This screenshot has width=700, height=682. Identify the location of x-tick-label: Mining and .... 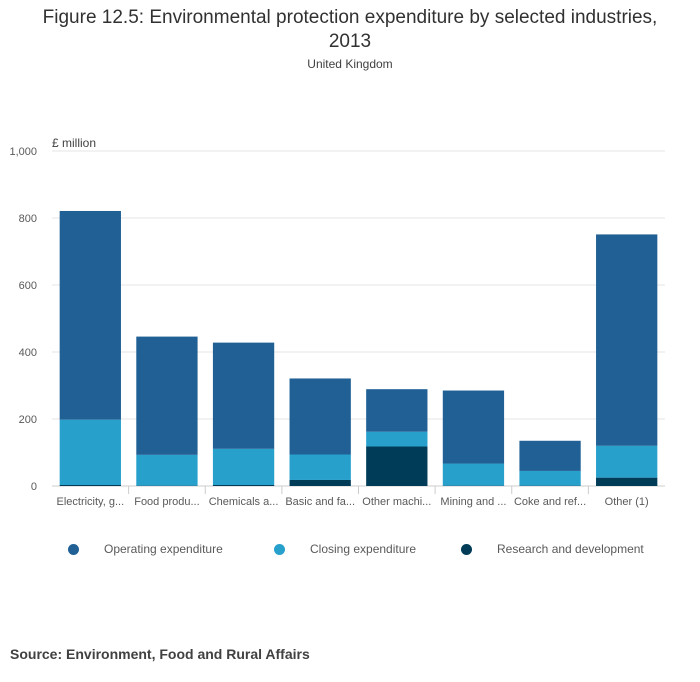
(473, 502).